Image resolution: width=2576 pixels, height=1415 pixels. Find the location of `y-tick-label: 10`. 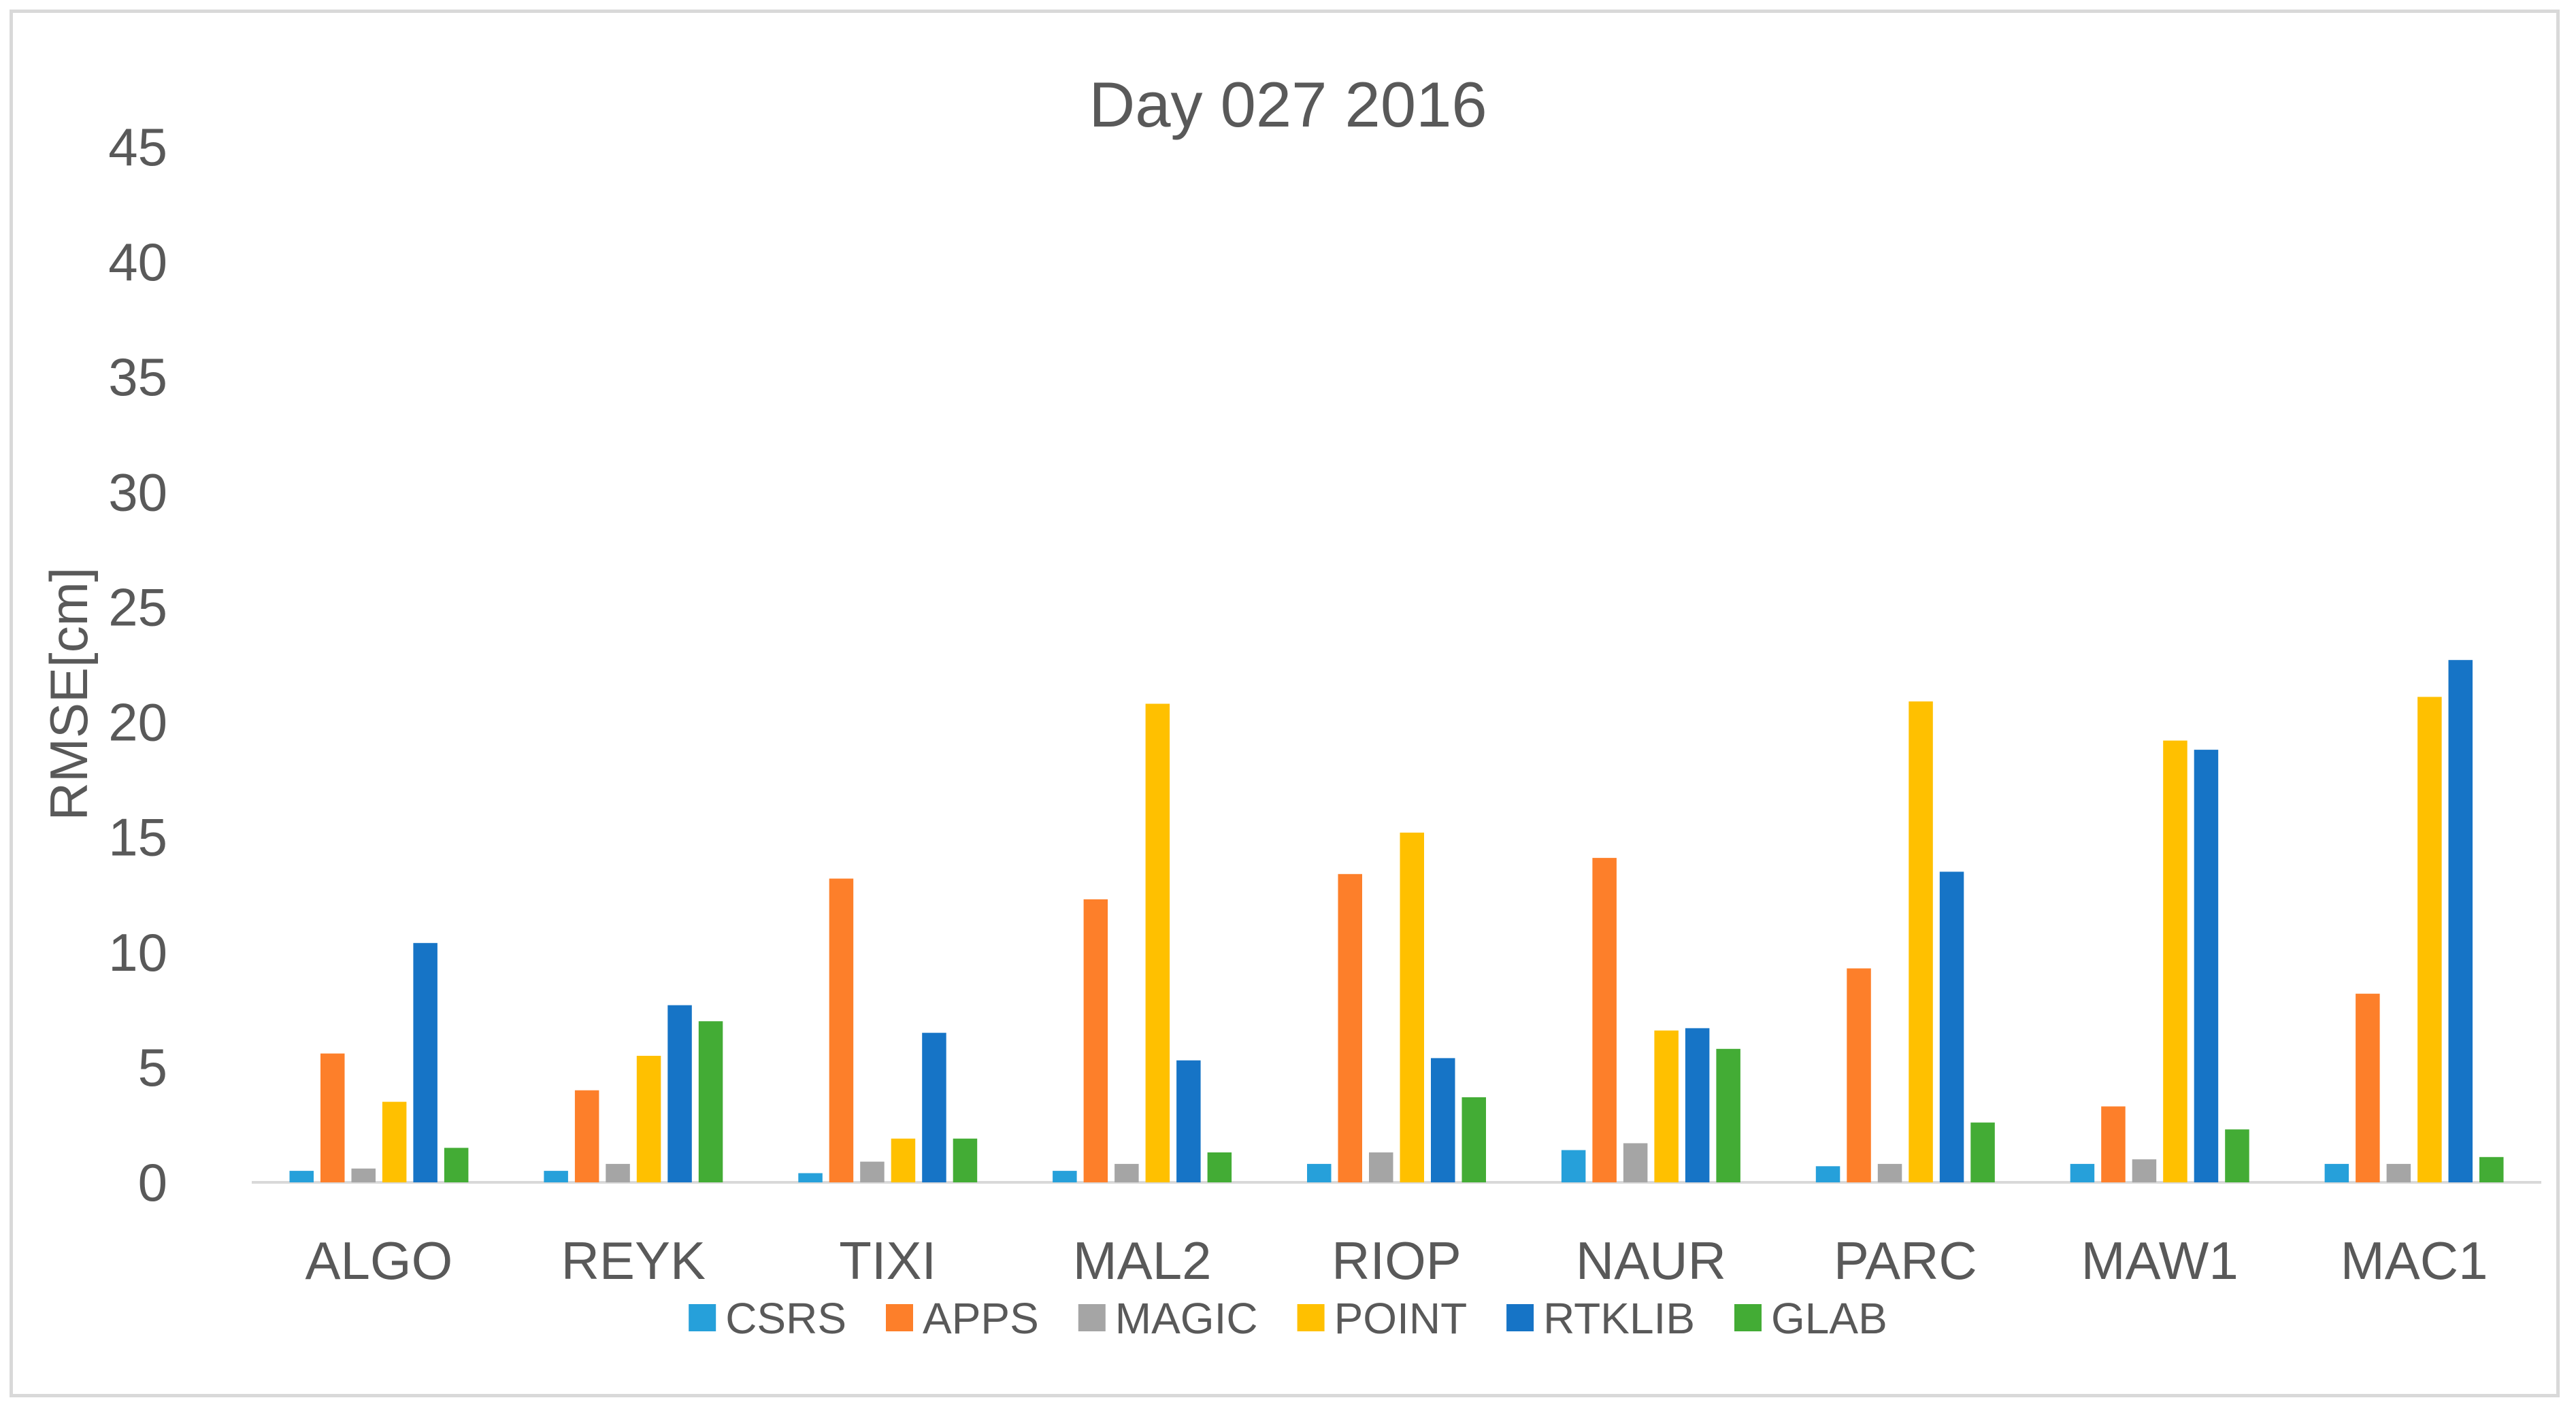

y-tick-label: 10 is located at coordinates (138, 952).